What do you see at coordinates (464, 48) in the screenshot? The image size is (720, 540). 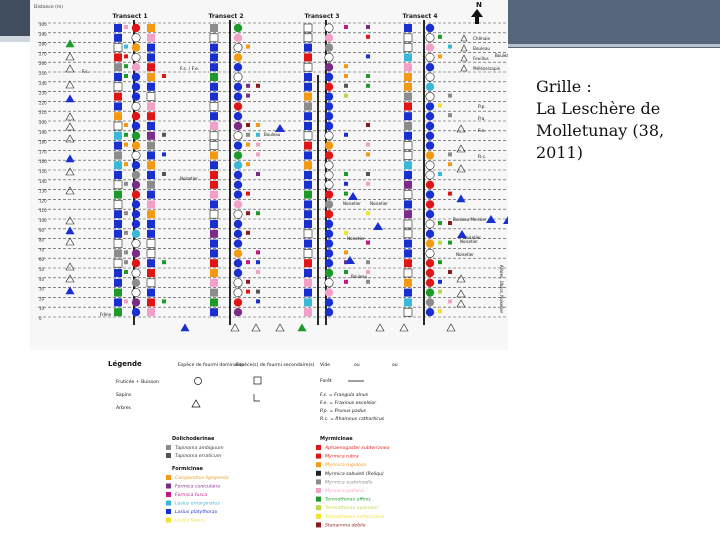 I see `key-triangle-icon` at bounding box center [464, 48].